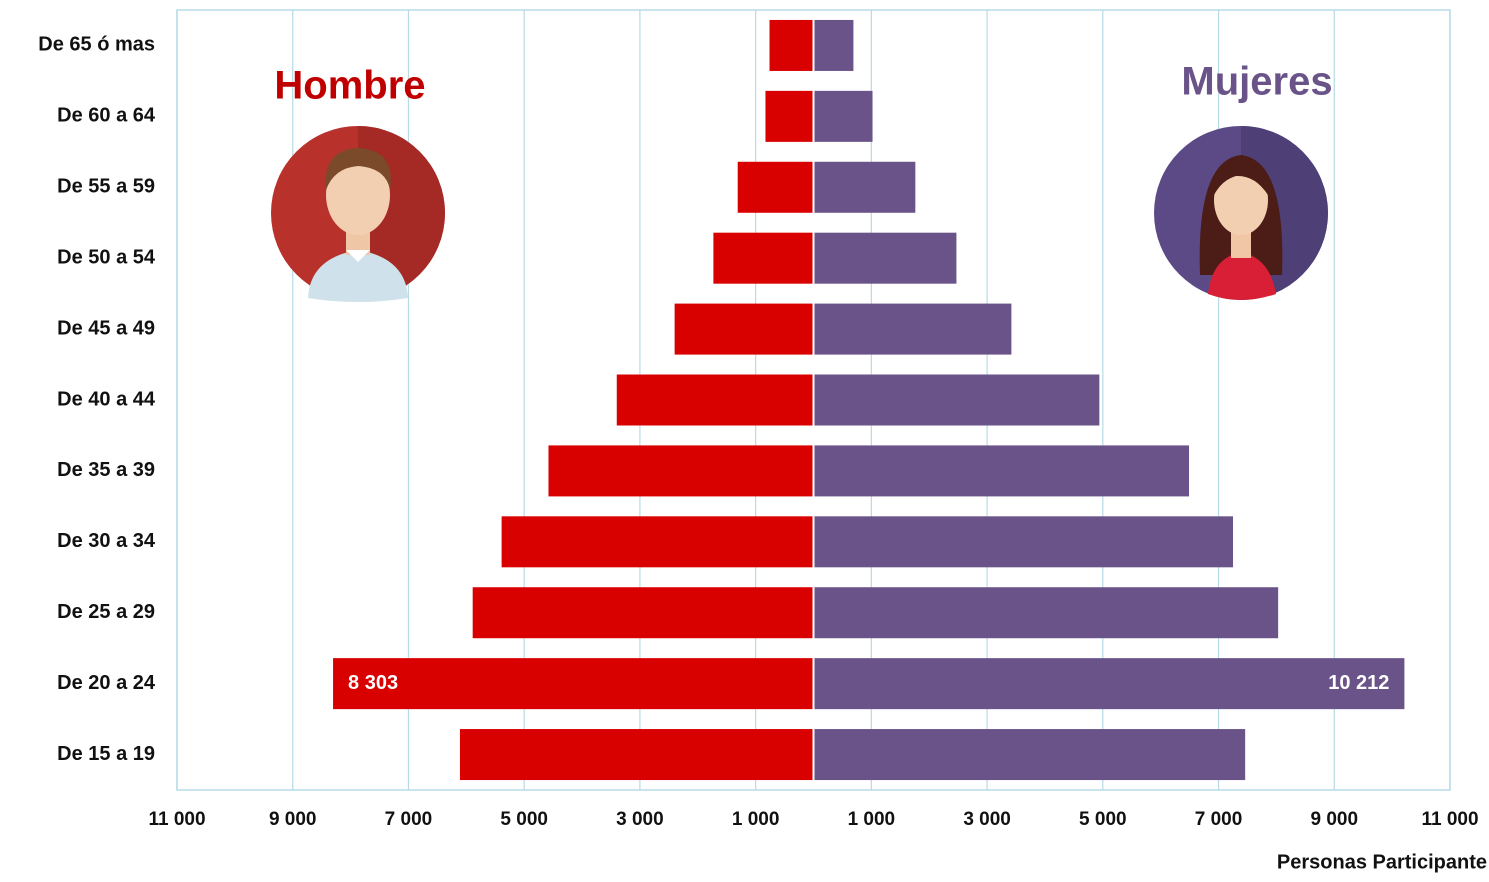 This screenshot has height=882, width=1489. I want to click on y-tick-label: De 55 a 59, so click(106, 187).